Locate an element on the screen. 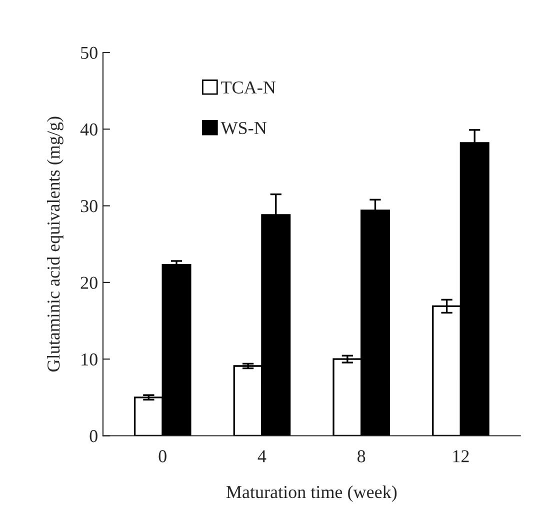 This screenshot has height=525, width=542. x-tick-label: 4 is located at coordinates (262, 456).